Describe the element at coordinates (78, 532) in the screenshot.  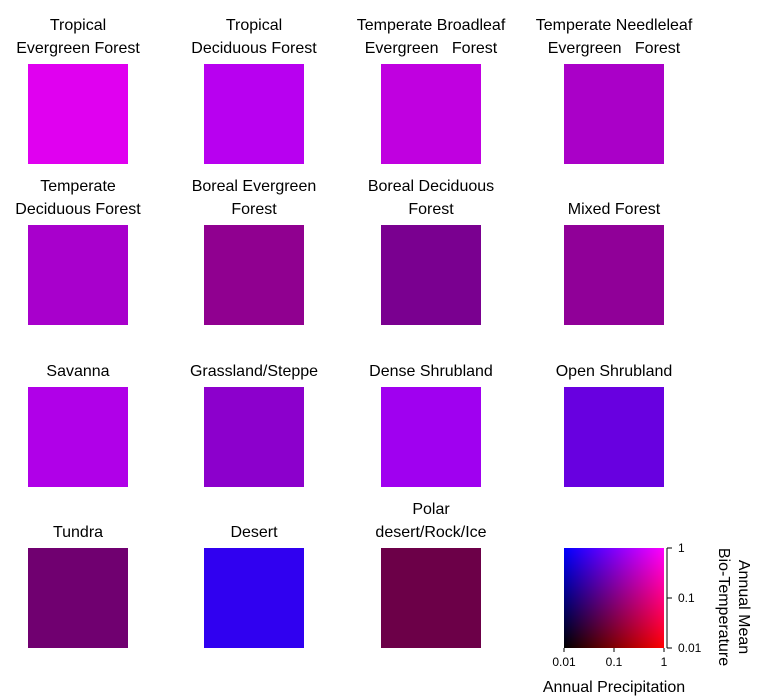
I see `tile-label: Tundra` at that location.